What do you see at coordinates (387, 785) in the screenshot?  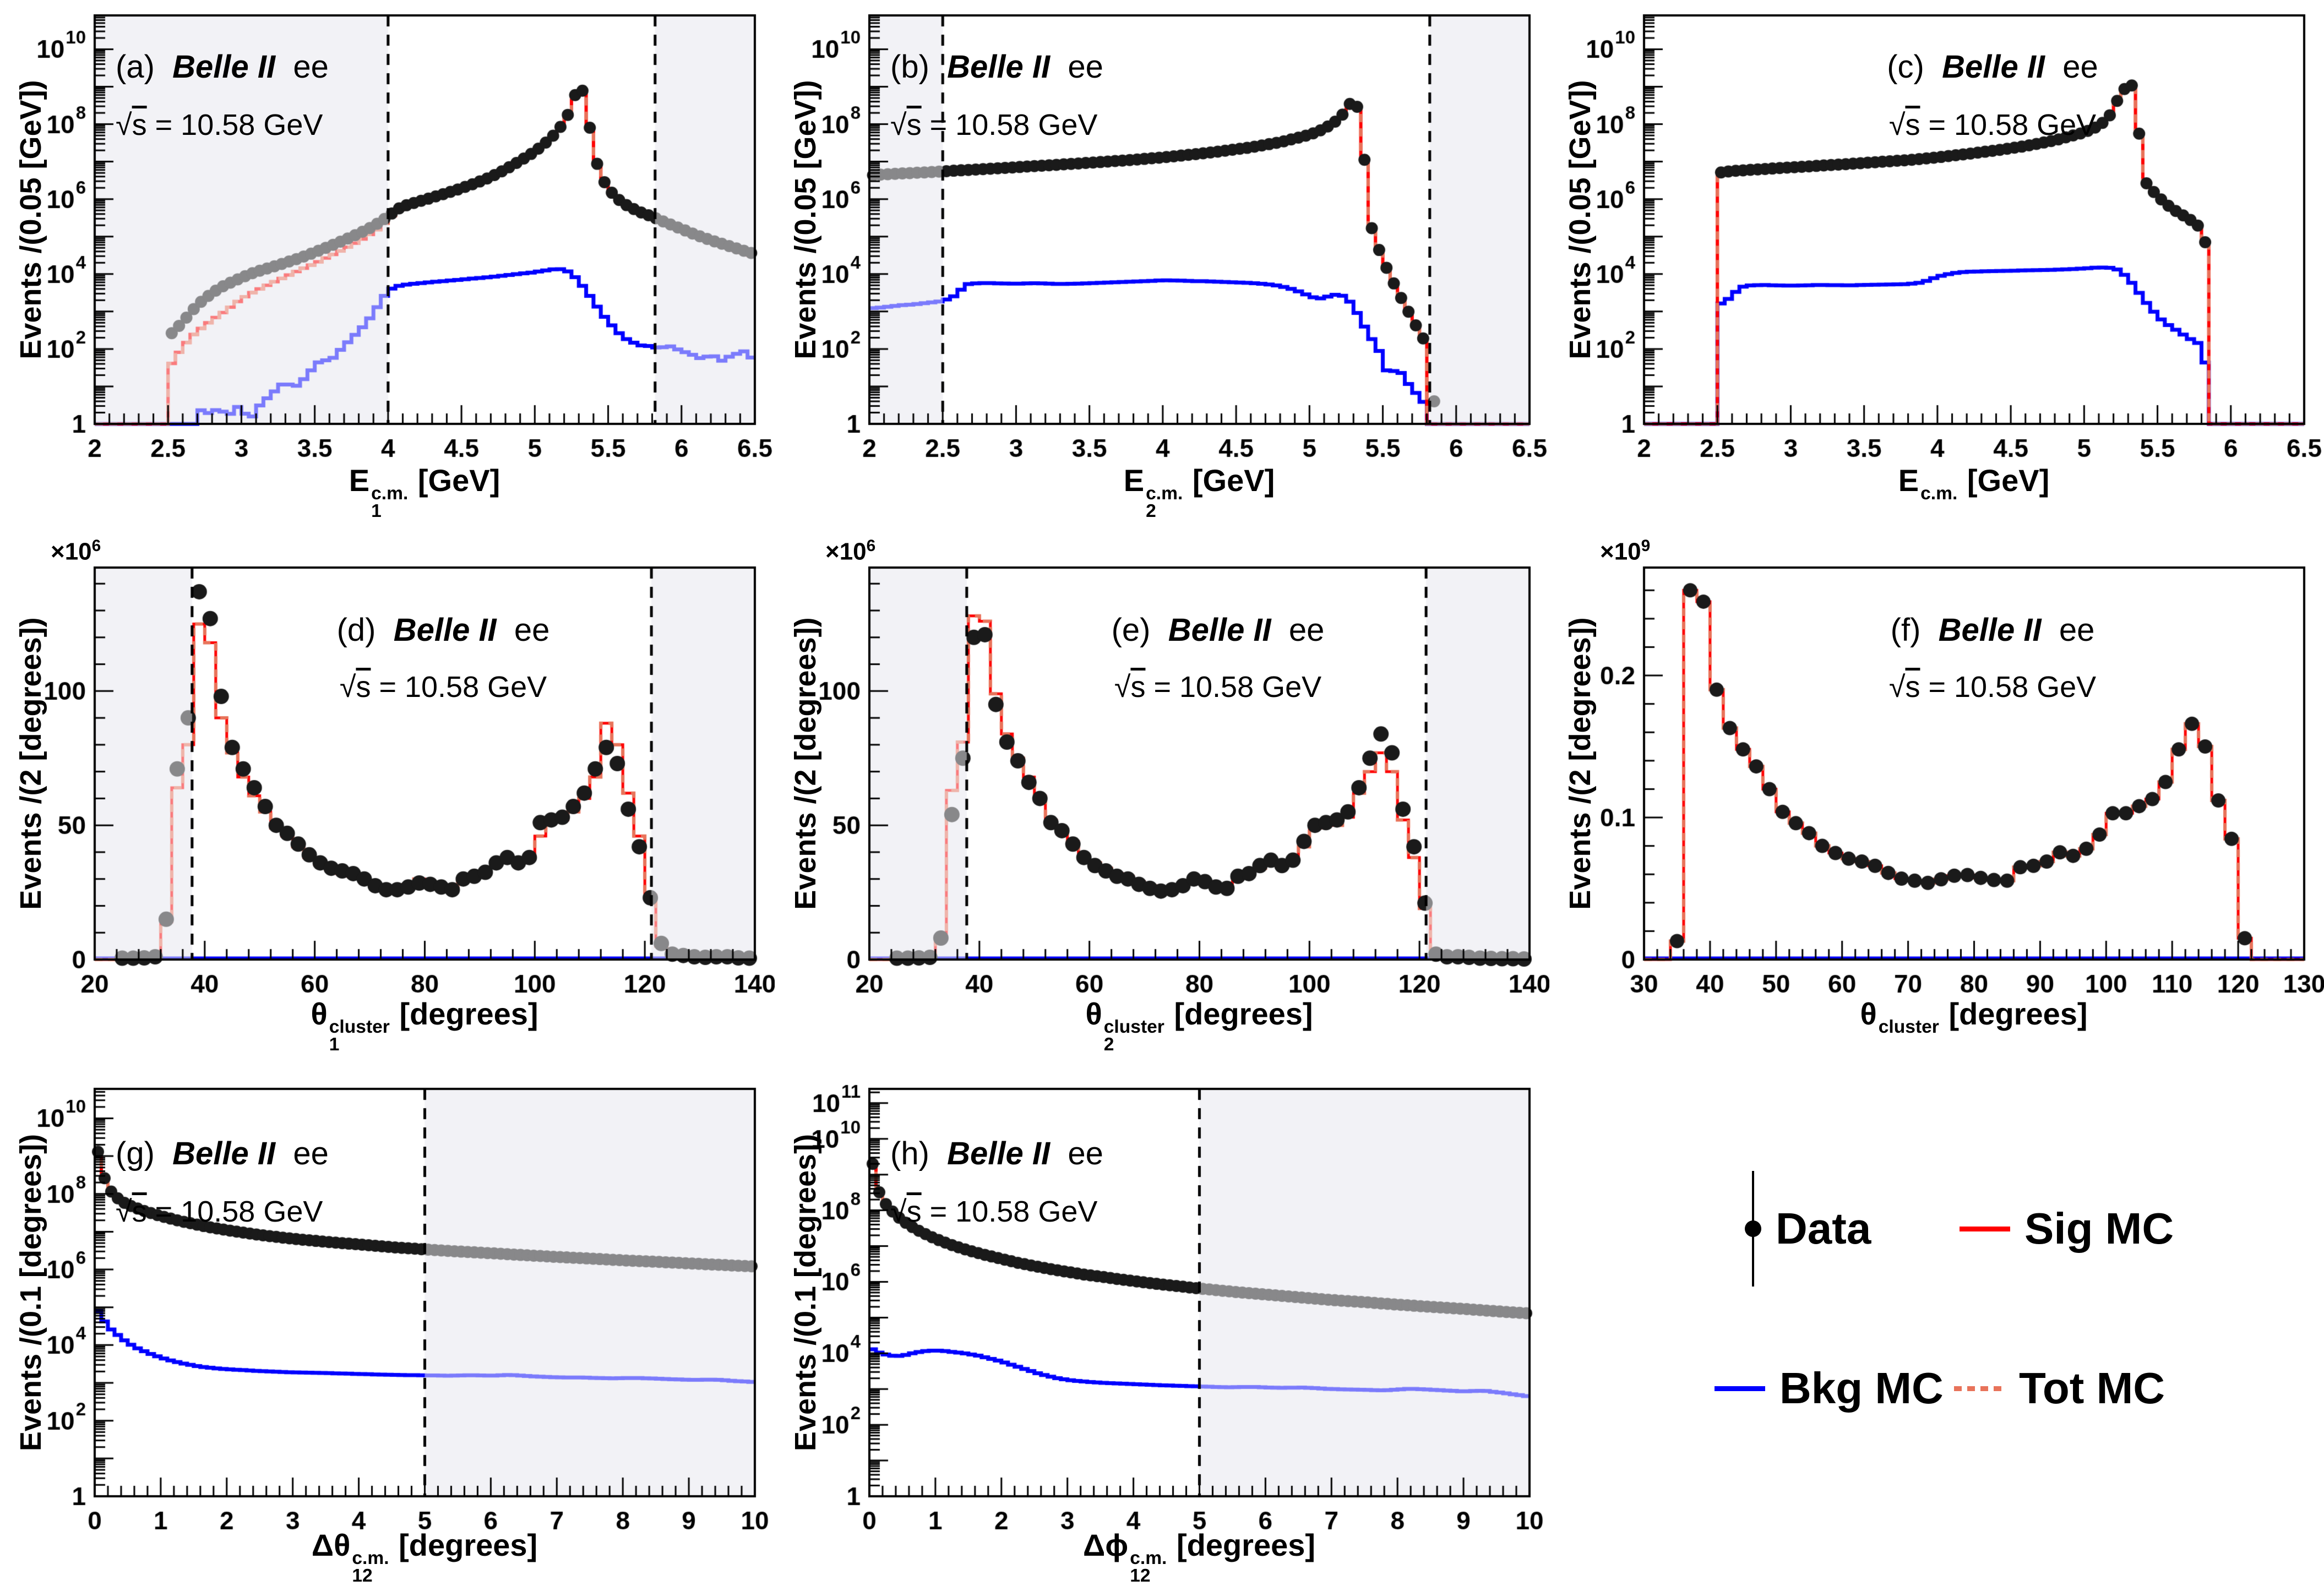 I see `plot-canvas-d` at bounding box center [387, 785].